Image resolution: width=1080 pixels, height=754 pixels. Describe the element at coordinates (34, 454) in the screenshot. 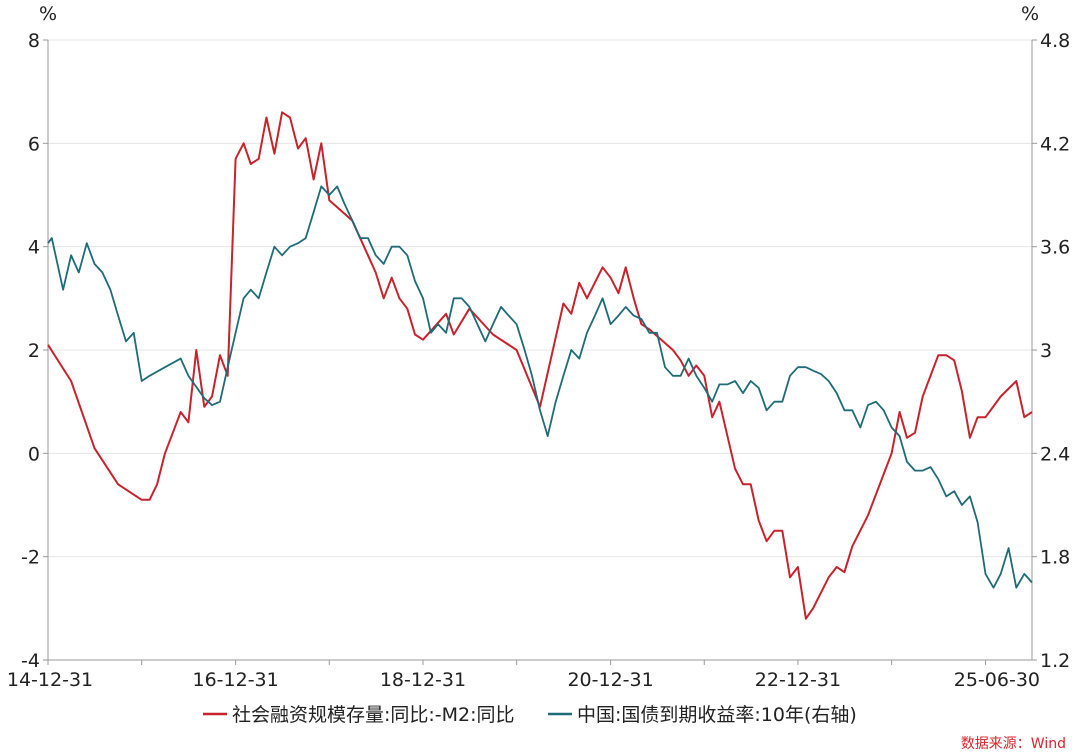

I see `left-tick-label: 0` at that location.